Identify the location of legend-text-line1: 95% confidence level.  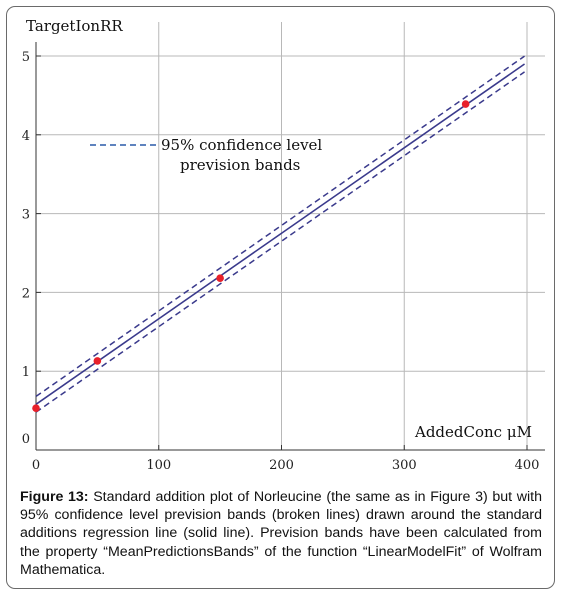
(241, 145).